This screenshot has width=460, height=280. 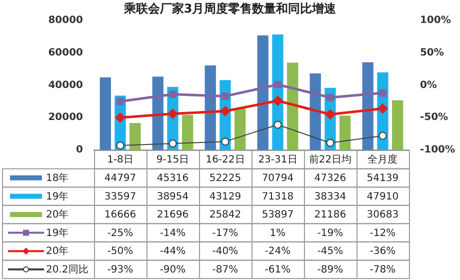 What do you see at coordinates (225, 252) in the screenshot?
I see `data-label: -40%` at bounding box center [225, 252].